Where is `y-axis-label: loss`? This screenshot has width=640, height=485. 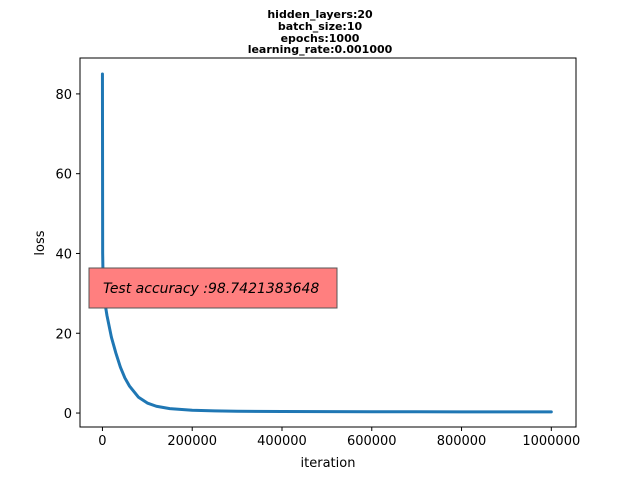 y-axis-label: loss is located at coordinates (40, 242).